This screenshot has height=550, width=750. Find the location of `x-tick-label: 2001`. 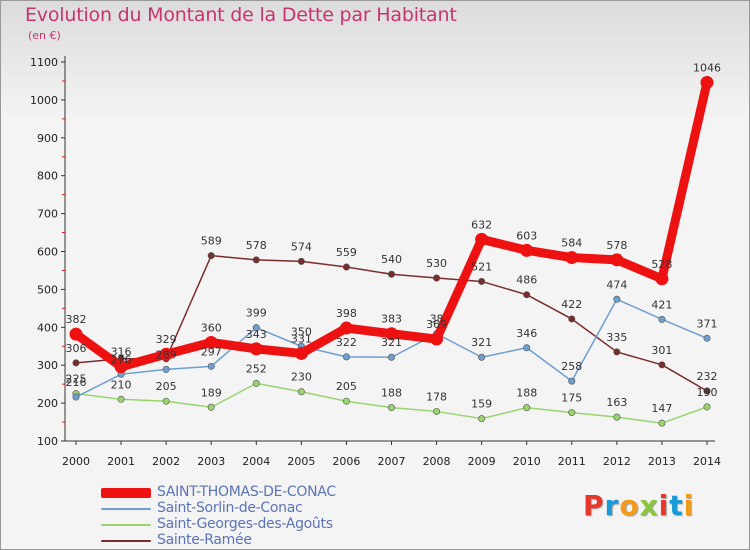

x-tick-label: 2001 is located at coordinates (121, 461).